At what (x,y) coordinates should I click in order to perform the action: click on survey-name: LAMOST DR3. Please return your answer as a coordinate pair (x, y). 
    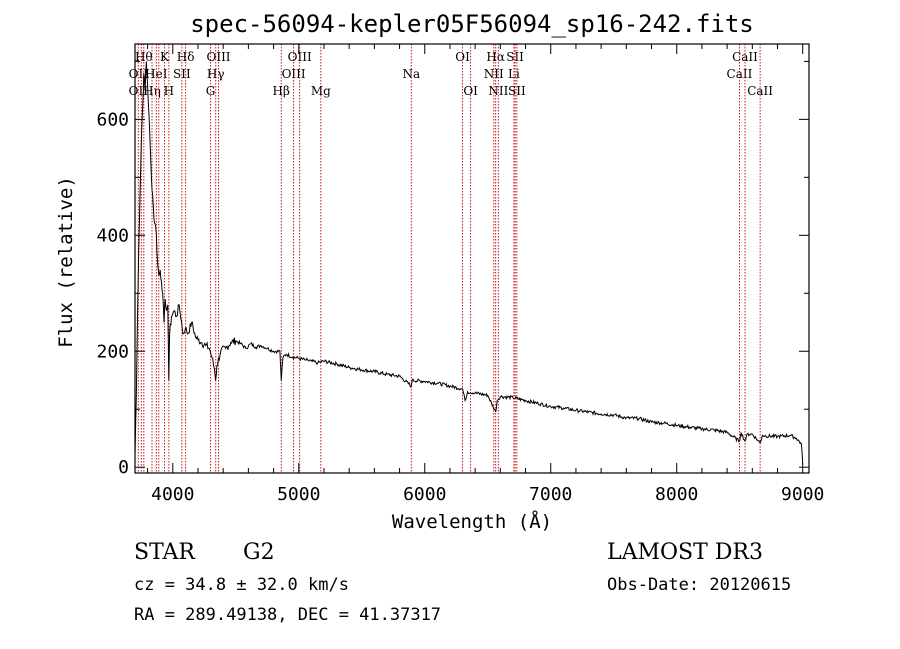
    Looking at the image, I should click on (685, 552).